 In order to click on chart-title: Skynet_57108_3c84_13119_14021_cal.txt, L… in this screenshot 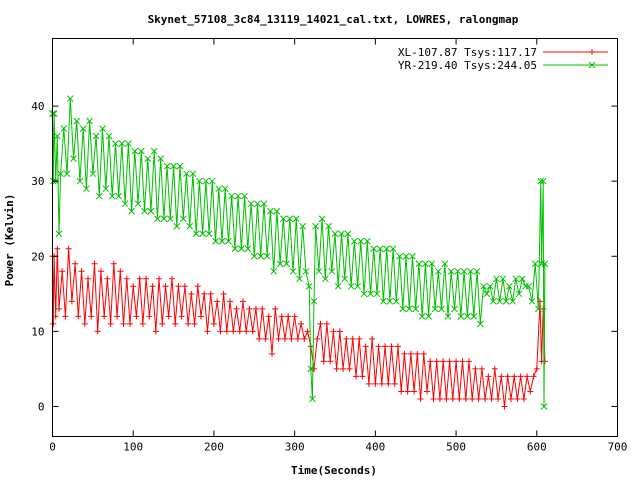, I will do `click(333, 19)`.